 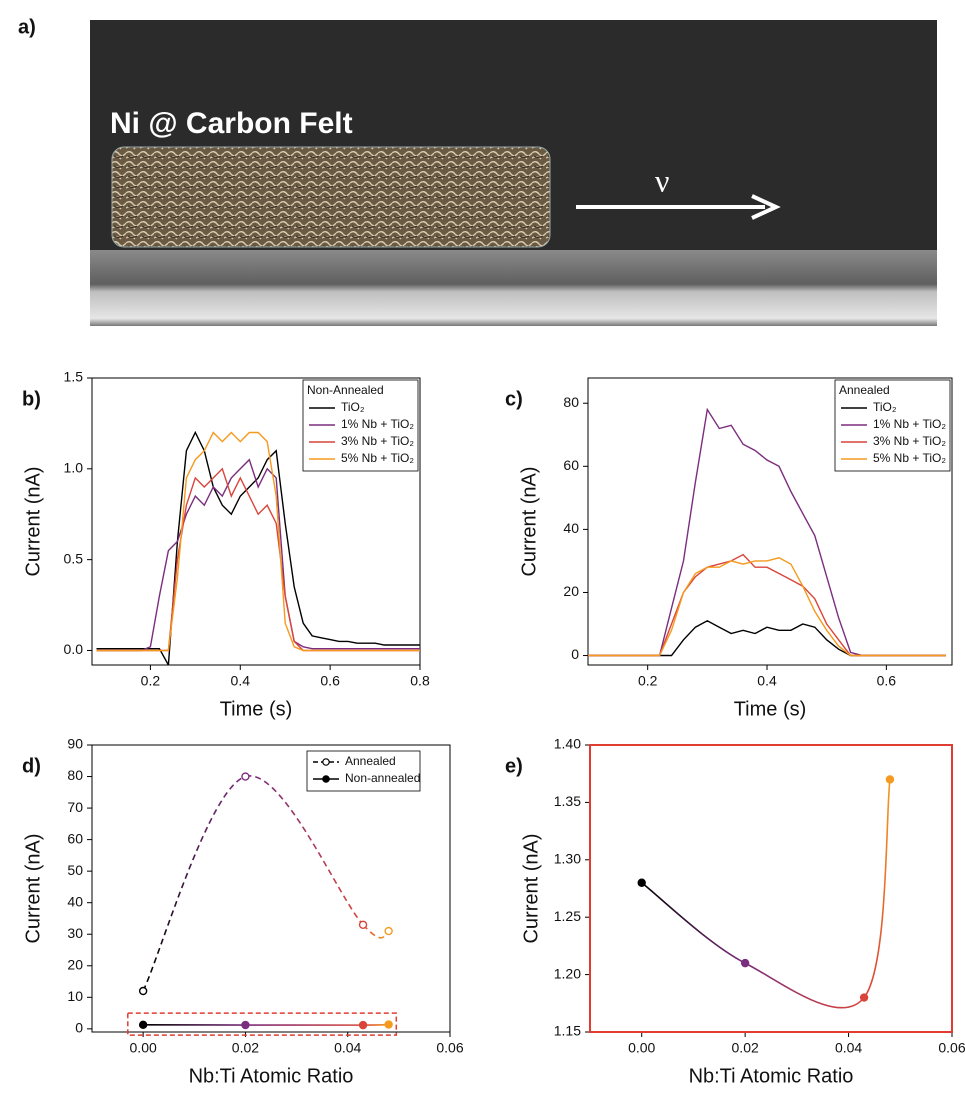 What do you see at coordinates (74, 558) in the screenshot?
I see `y-tick-label: 0.5` at bounding box center [74, 558].